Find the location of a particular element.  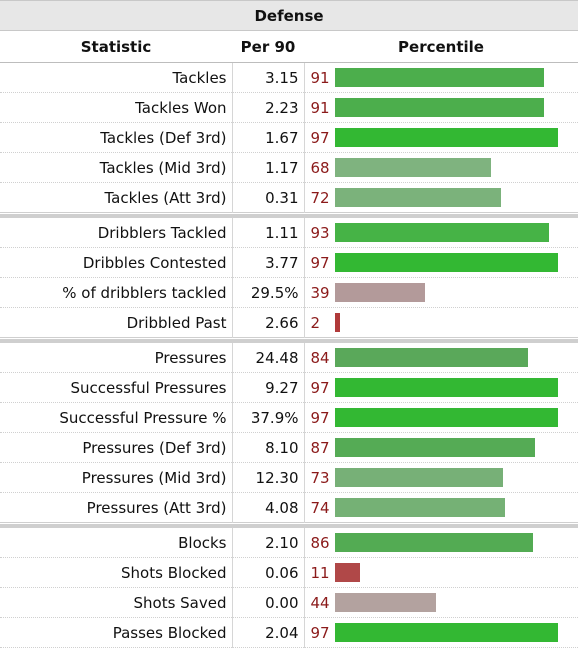

per90-value: 0.00 is located at coordinates (268, 602).